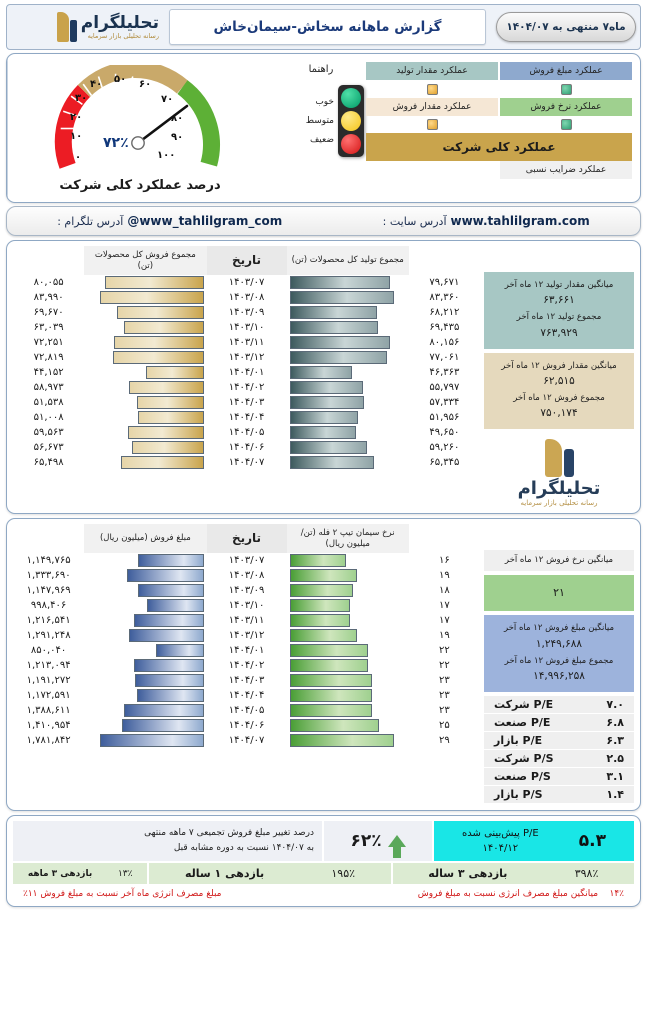  I want to click on gauge-needle, so click(162, 124).